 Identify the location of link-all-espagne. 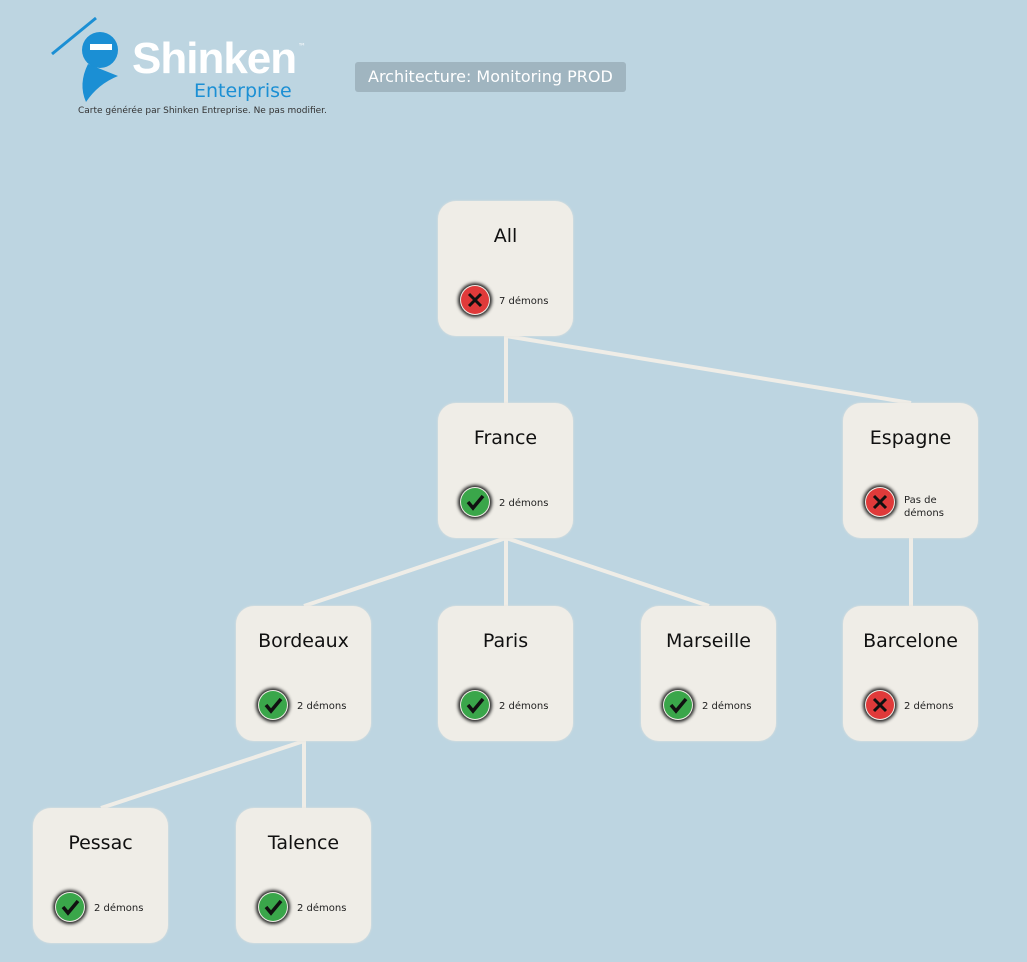
(708, 369).